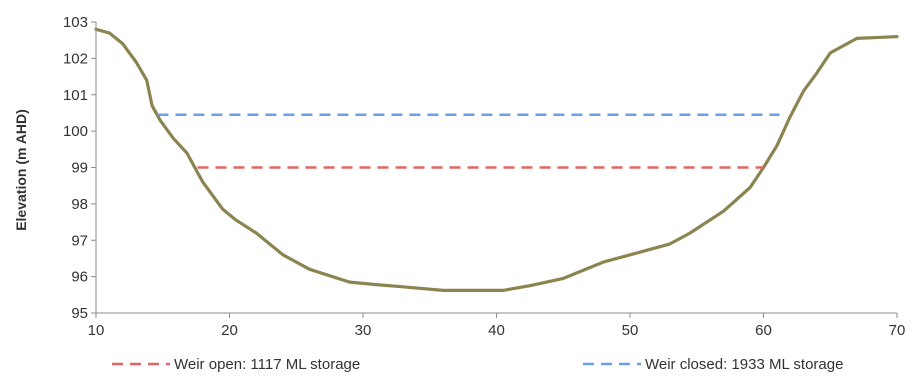 The width and height of the screenshot is (912, 381). What do you see at coordinates (21, 170) in the screenshot?
I see `y-axis-title: Elevation (m AHD)` at bounding box center [21, 170].